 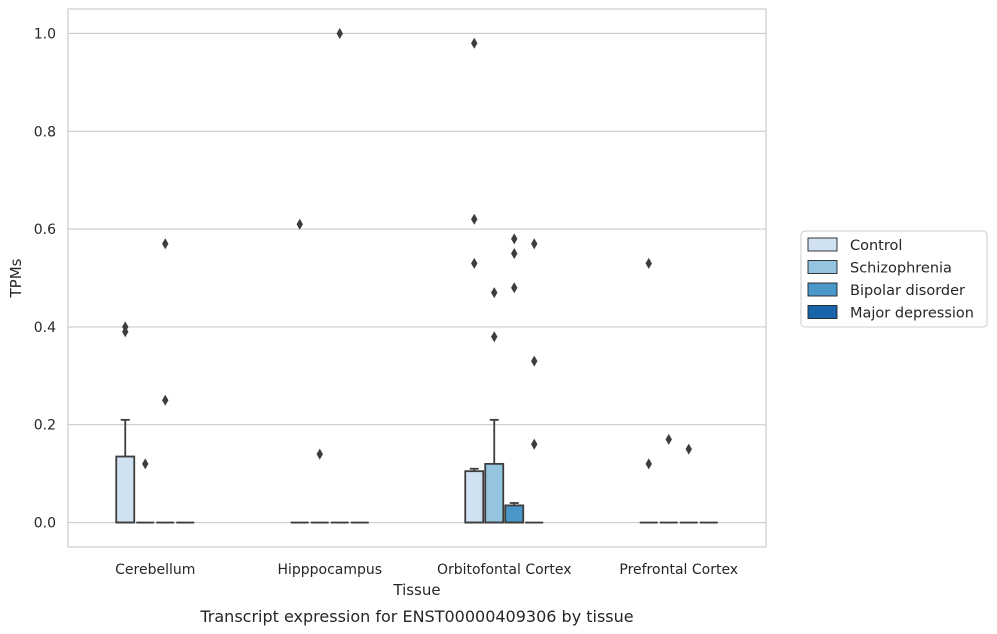 What do you see at coordinates (45, 426) in the screenshot?
I see `y-tick-label: 0.2` at bounding box center [45, 426].